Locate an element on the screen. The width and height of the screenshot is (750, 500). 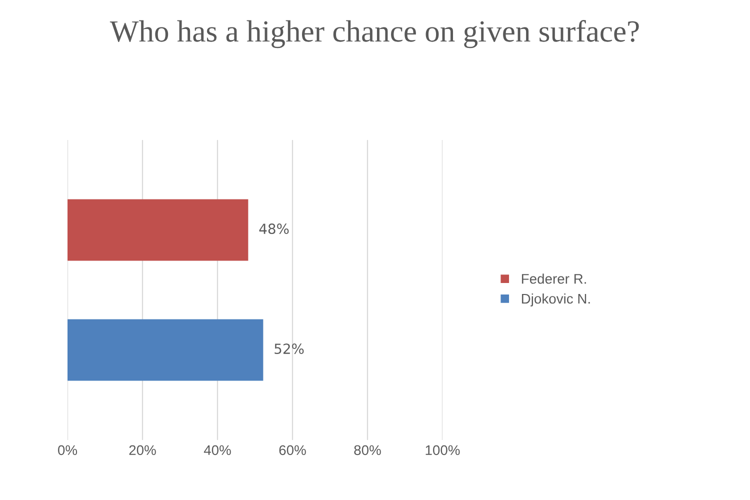
data-label: 48% is located at coordinates (274, 229).